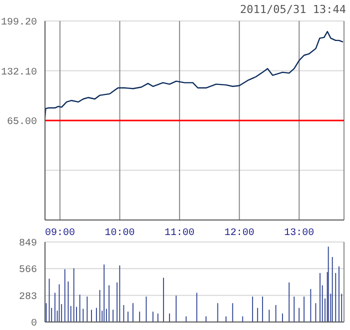 This screenshot has width=350, height=330. Describe the element at coordinates (179, 234) in the screenshot. I see `x-tick-label: 11:00` at that location.